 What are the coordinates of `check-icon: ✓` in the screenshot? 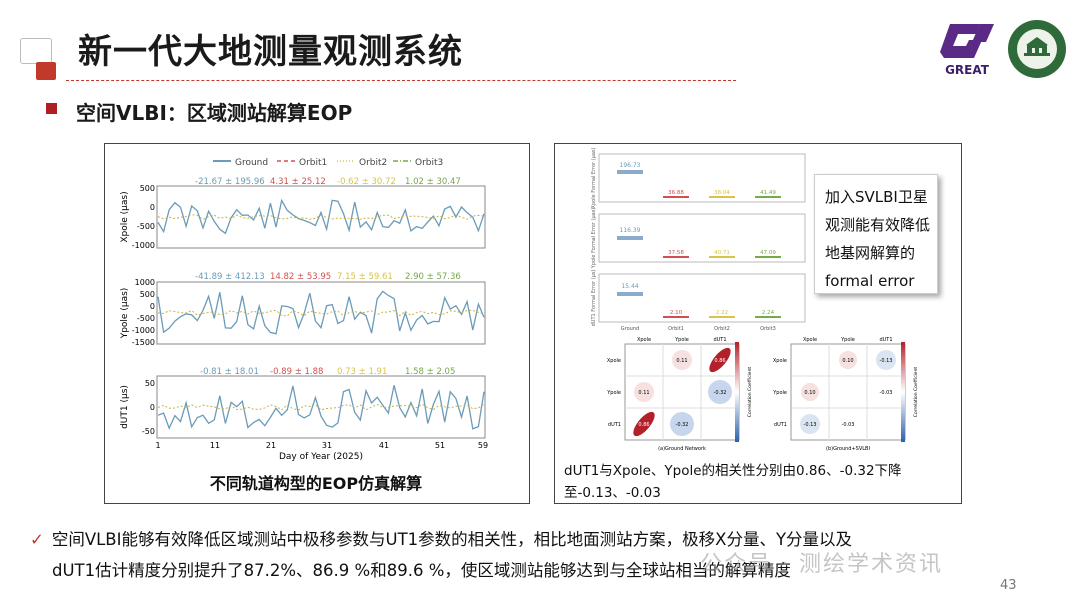 It's located at (37, 539).